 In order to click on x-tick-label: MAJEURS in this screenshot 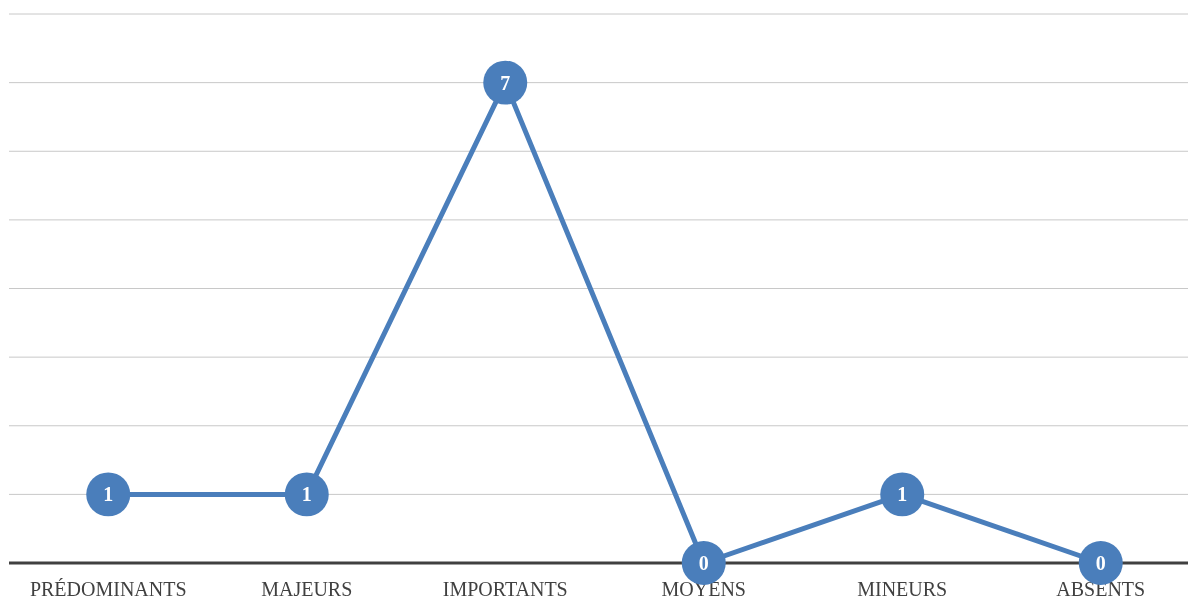, I will do `click(307, 589)`.